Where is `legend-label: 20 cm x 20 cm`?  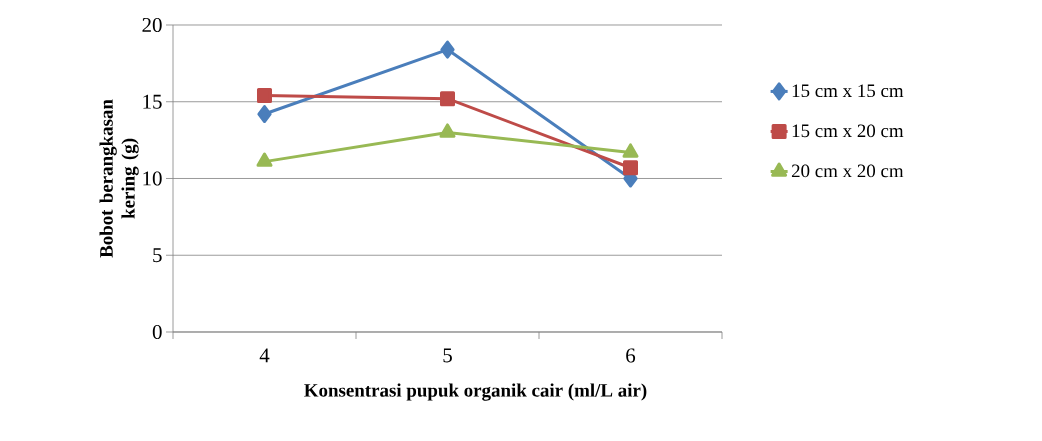 legend-label: 20 cm x 20 cm is located at coordinates (847, 171).